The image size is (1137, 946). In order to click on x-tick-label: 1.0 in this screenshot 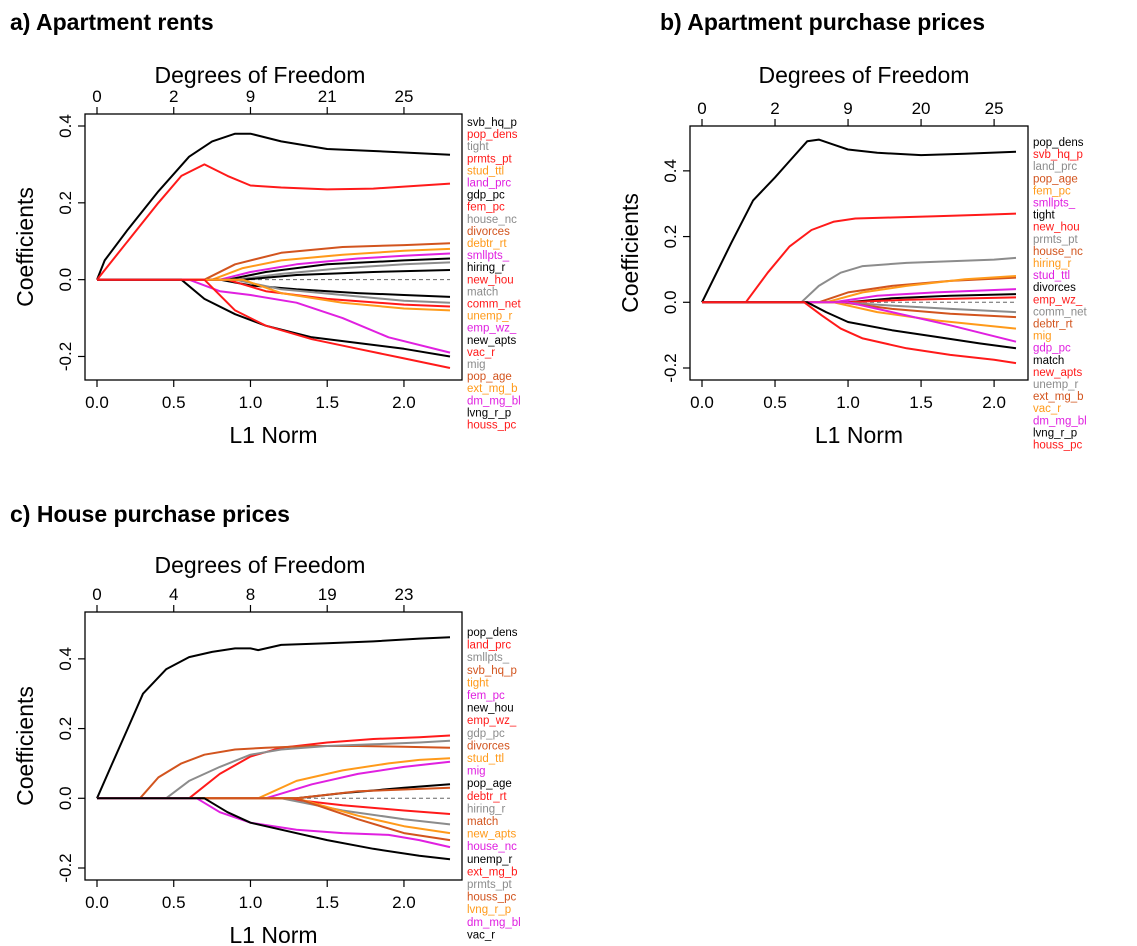, I will do `click(251, 402)`.